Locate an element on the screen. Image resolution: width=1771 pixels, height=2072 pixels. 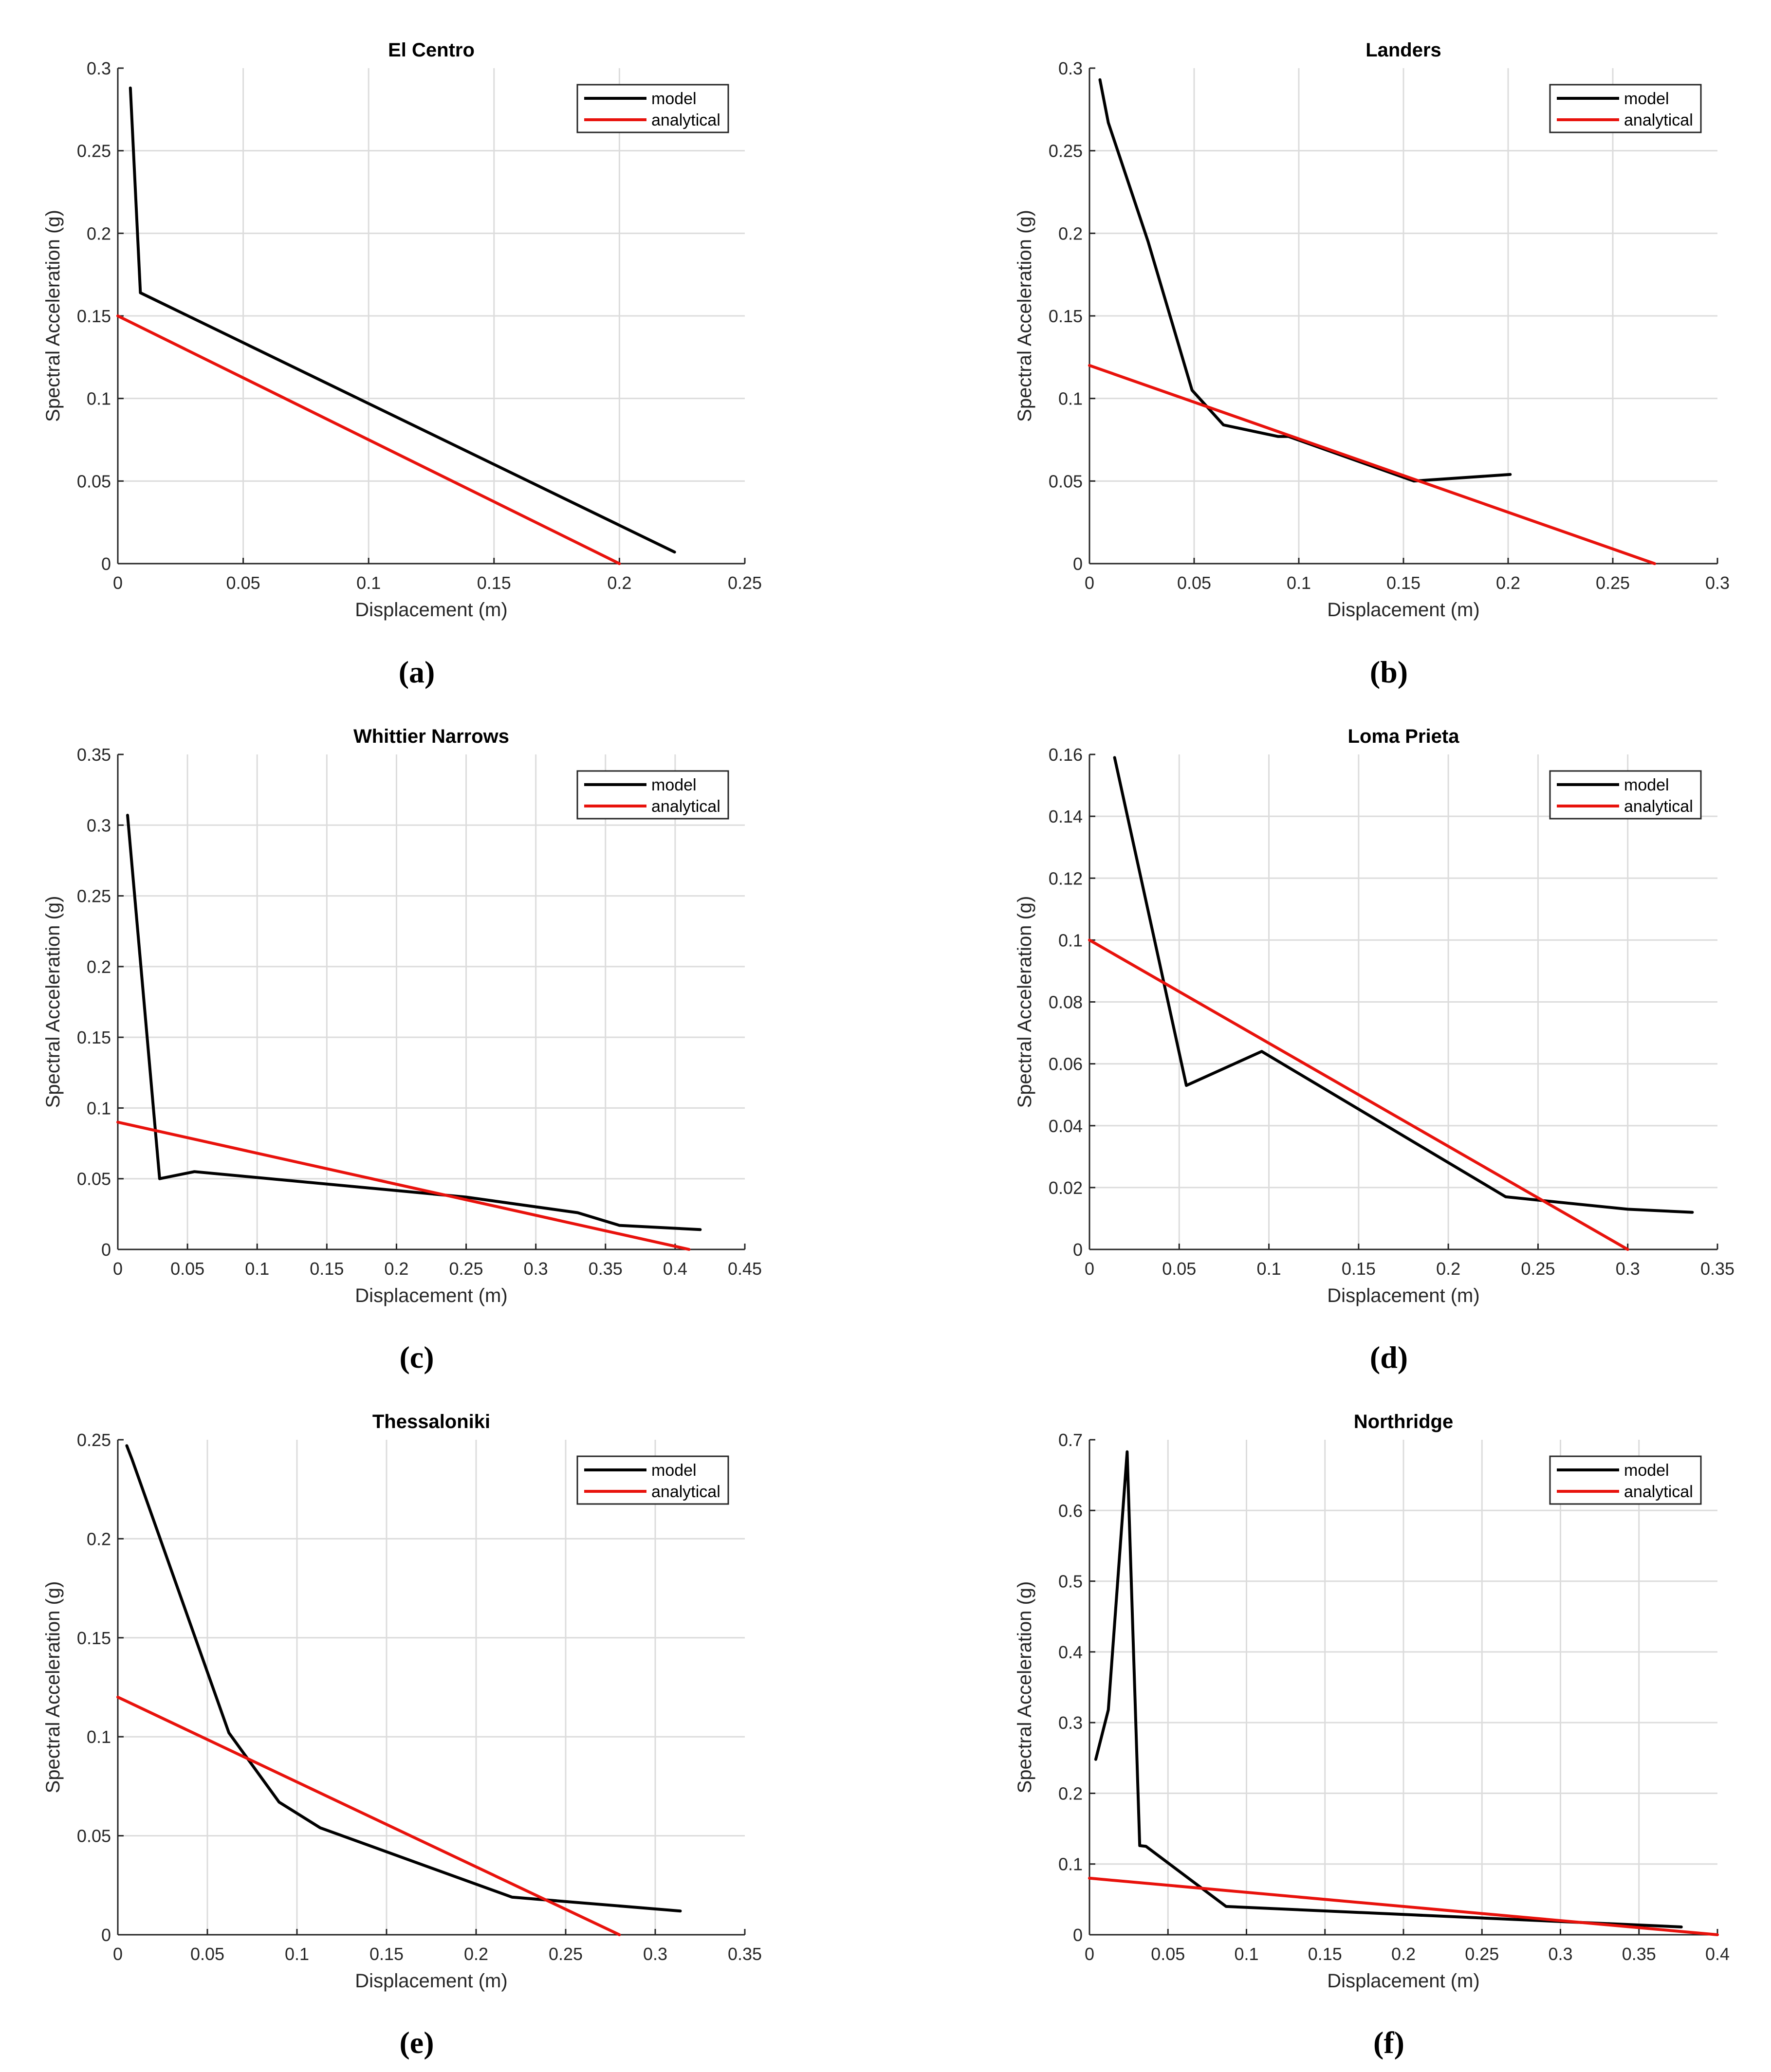
panel-caption: (a) is located at coordinates (417, 672).